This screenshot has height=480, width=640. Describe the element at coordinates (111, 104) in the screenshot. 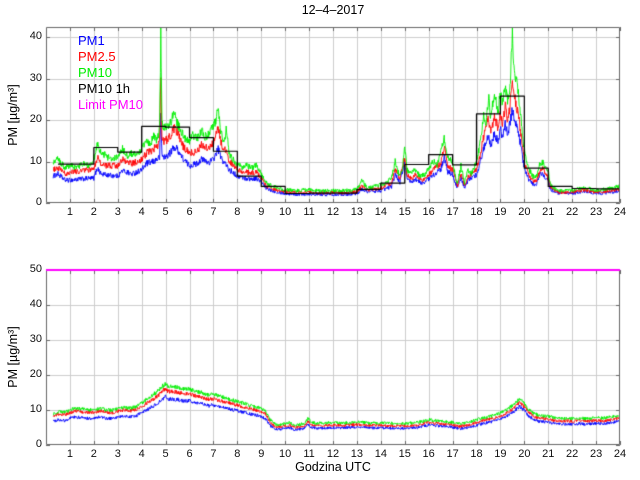

I see `legend-label-limit-pm10: Limit PM10` at that location.